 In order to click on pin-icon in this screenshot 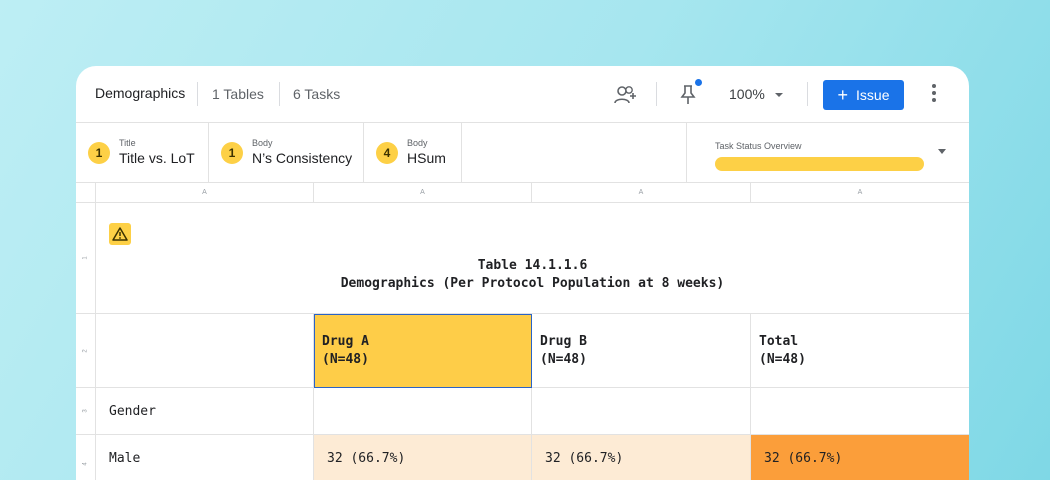, I will do `click(688, 95)`.